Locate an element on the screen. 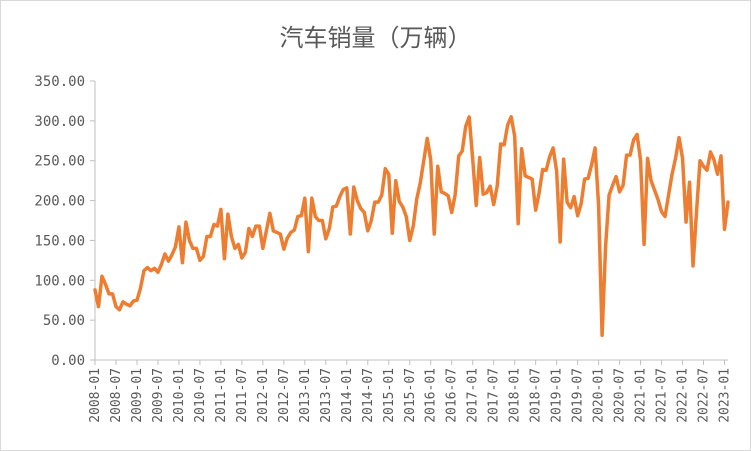  x-tick-label: 2015-07 is located at coordinates (410, 395).